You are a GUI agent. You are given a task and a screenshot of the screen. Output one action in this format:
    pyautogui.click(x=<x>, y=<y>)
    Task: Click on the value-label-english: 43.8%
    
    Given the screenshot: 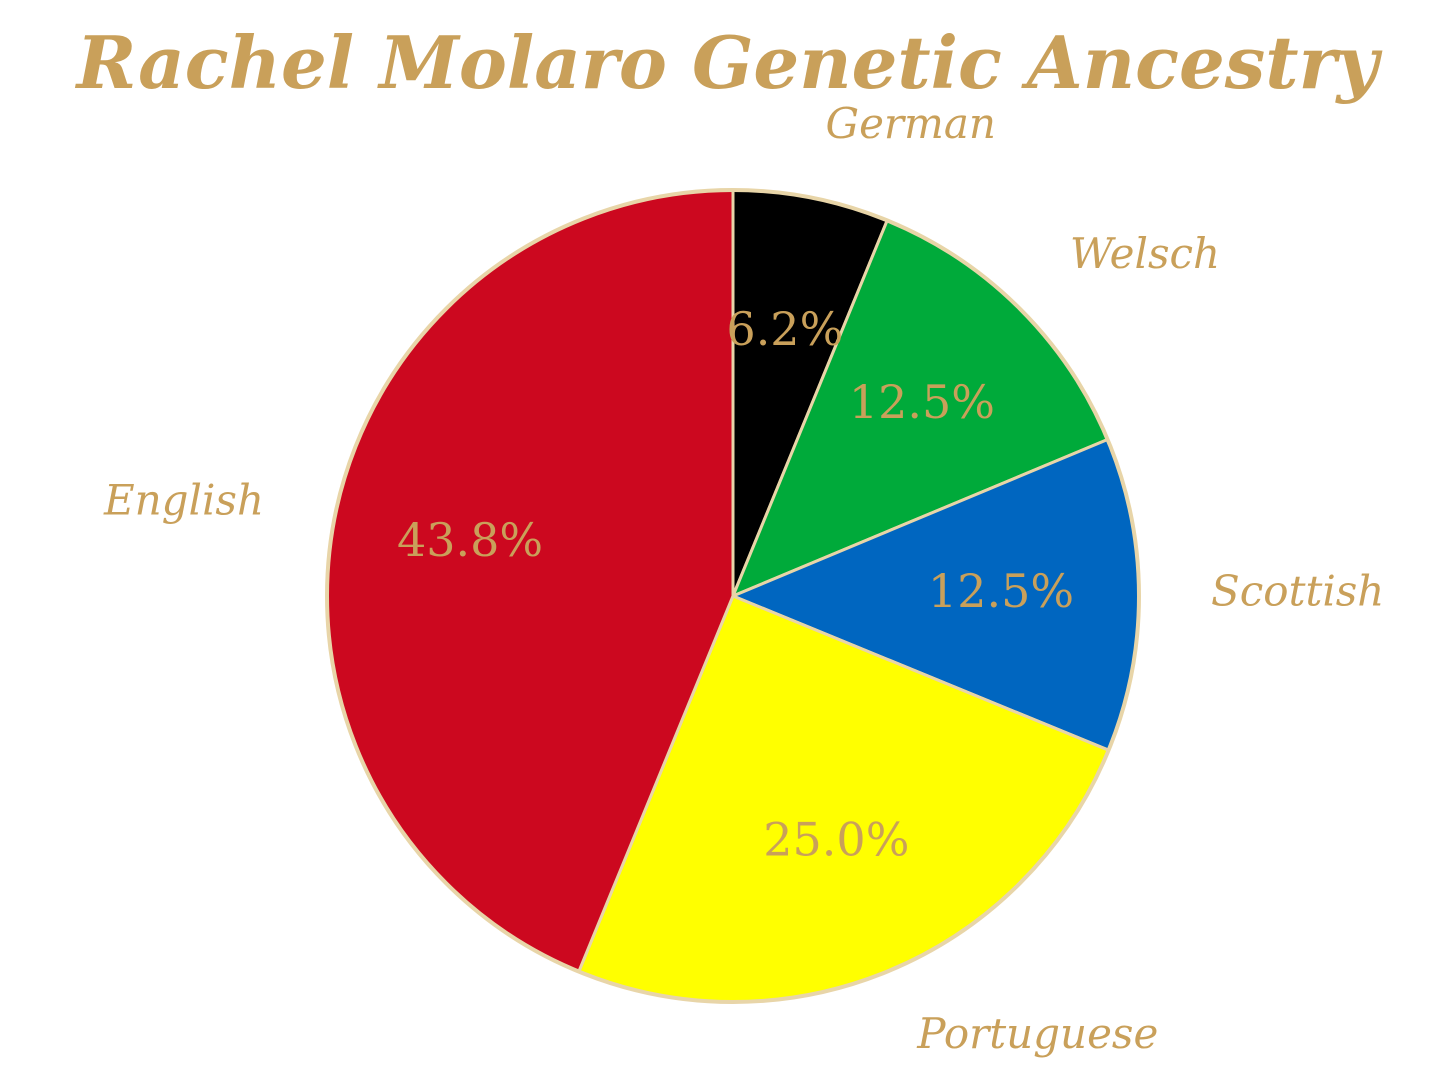 What is the action you would take?
    pyautogui.click(x=470, y=540)
    